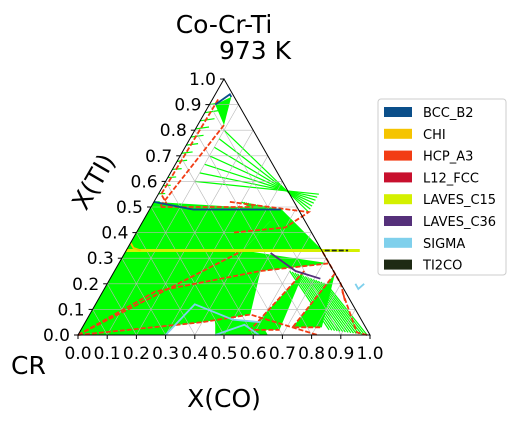 The width and height of the screenshot is (517, 423). I want to click on phase-boundary-chi, so click(135, 247).